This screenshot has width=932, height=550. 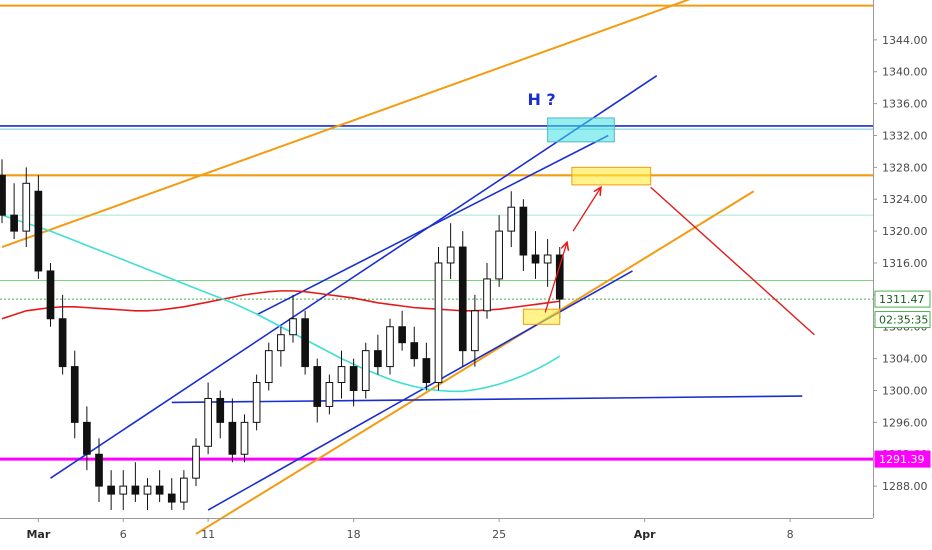 What do you see at coordinates (541, 316) in the screenshot?
I see `target-box-yellow-lower` at bounding box center [541, 316].